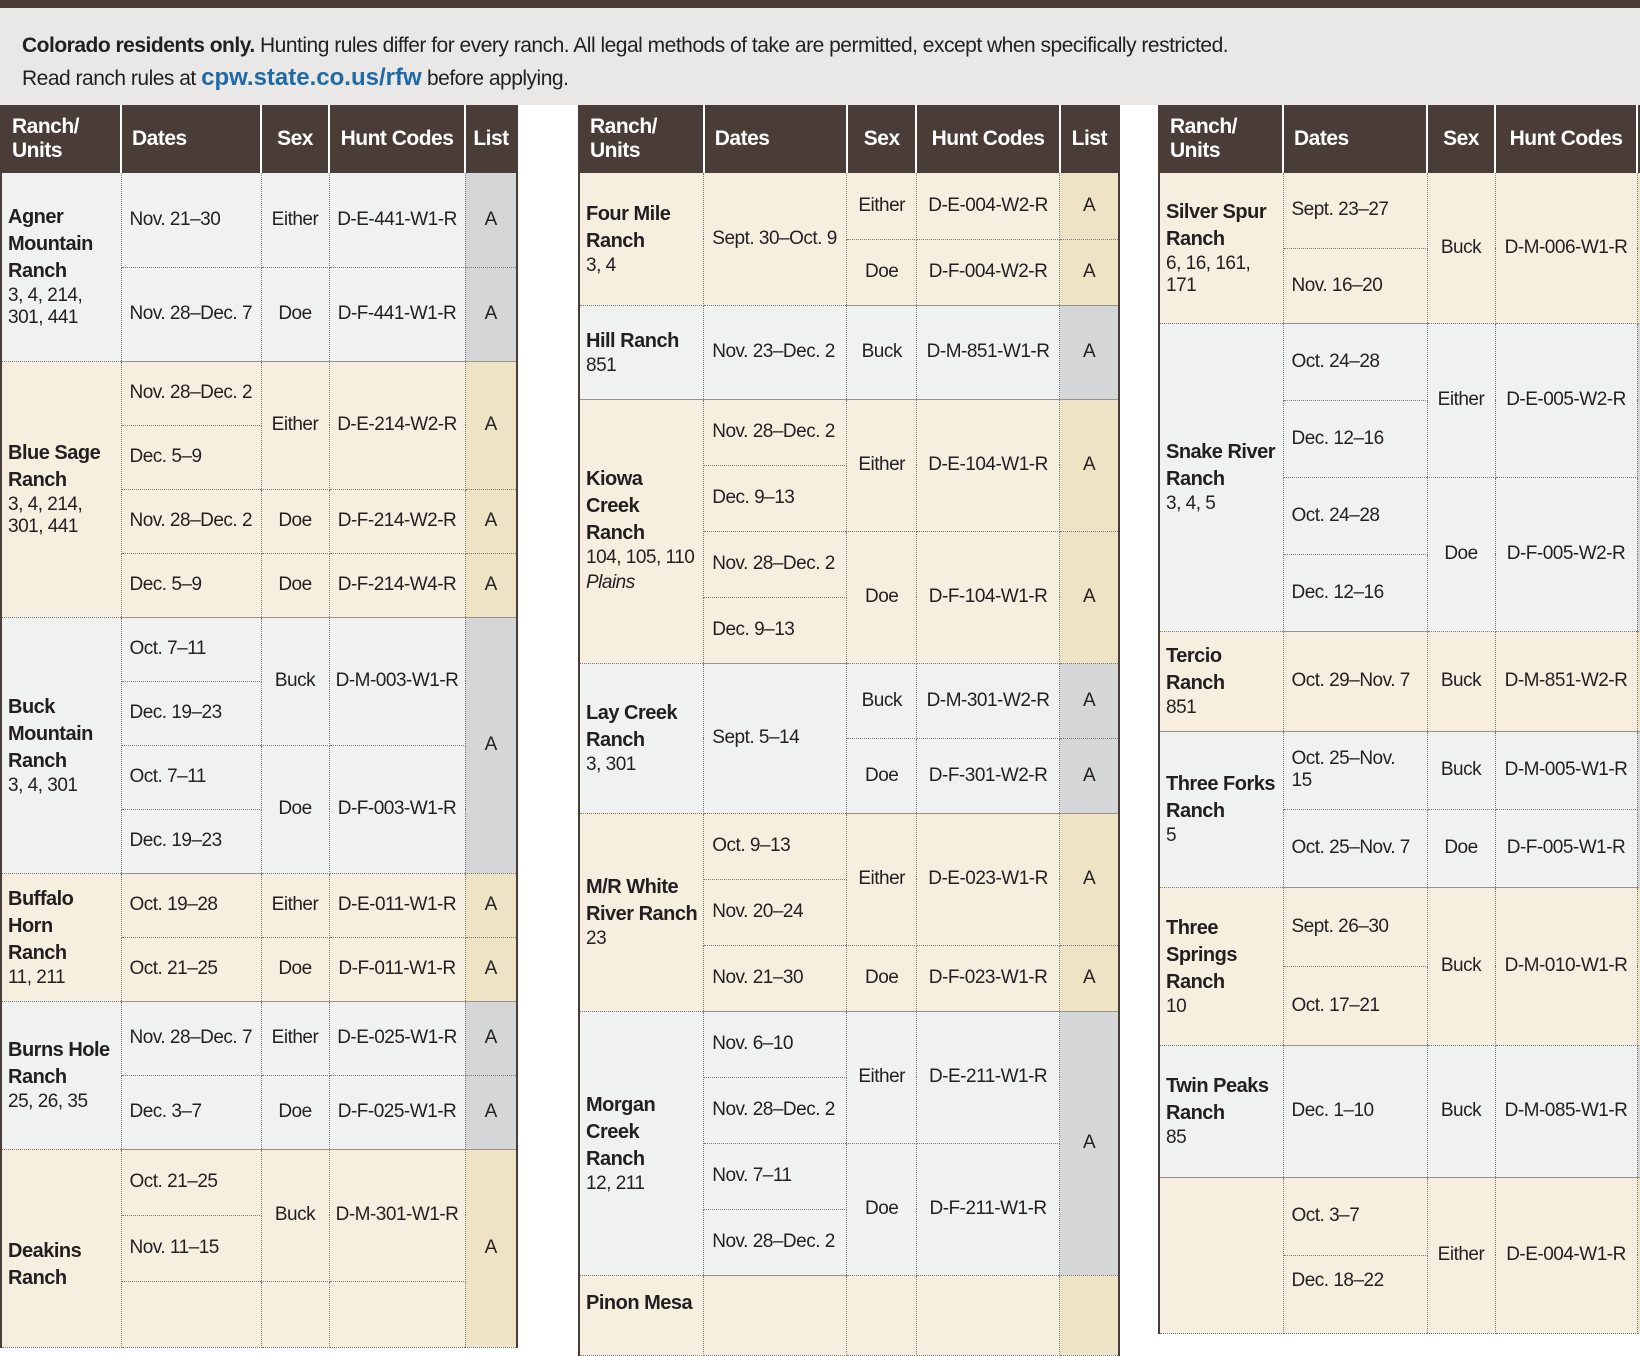 This screenshot has height=1356, width=1640. Describe the element at coordinates (775, 738) in the screenshot. I see `dates-cell: Sept. 5–14` at that location.